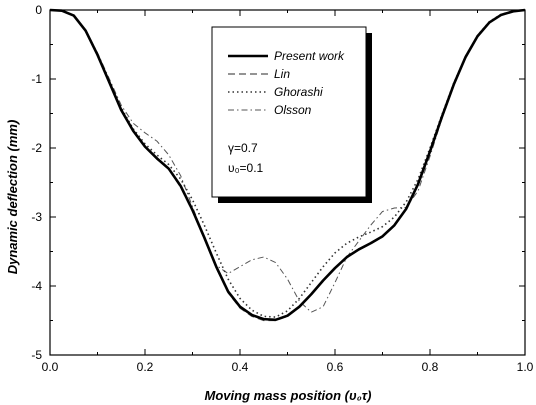 The width and height of the screenshot is (536, 405). Describe the element at coordinates (243, 148) in the screenshot. I see `annotation-gamma: γ=0.7` at that location.